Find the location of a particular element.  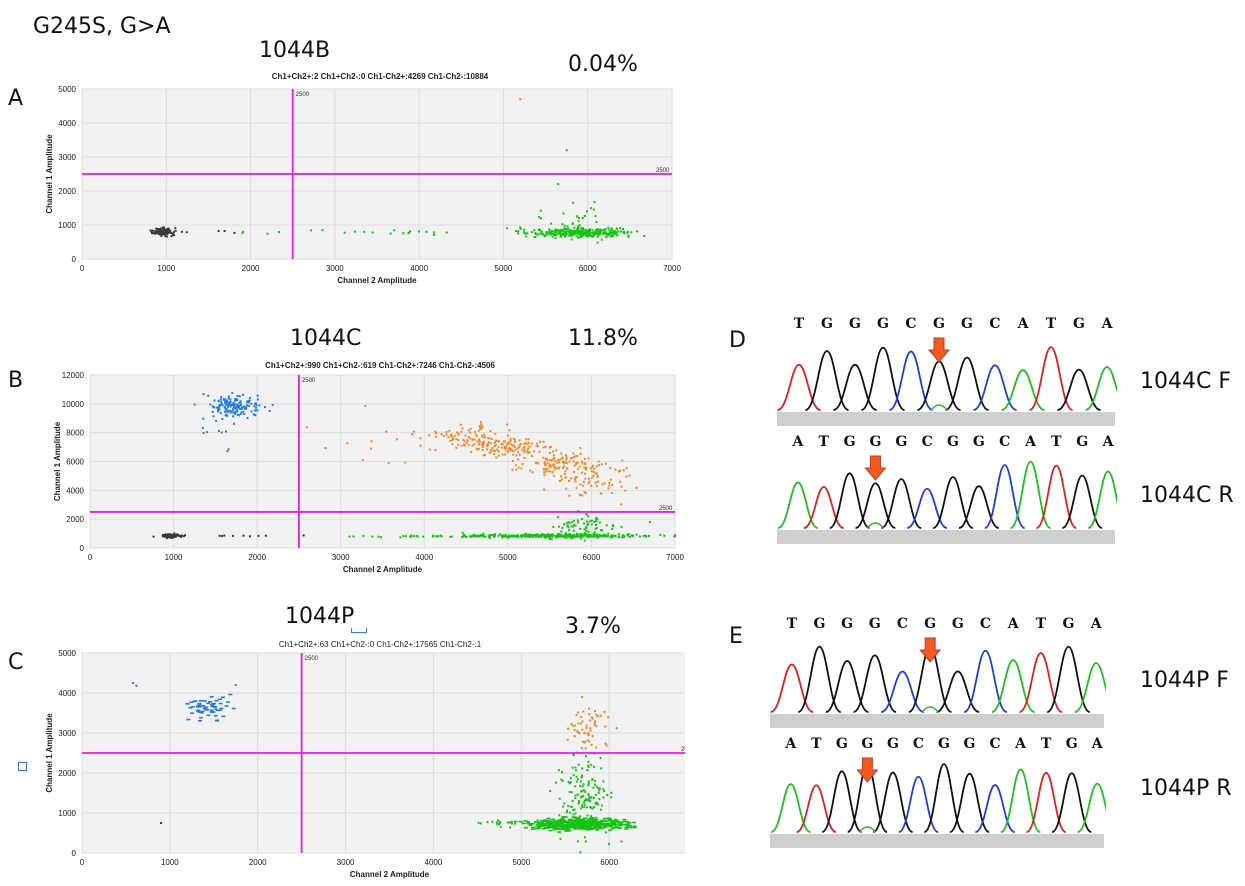

x-tick-label: 0 is located at coordinates (90, 557).